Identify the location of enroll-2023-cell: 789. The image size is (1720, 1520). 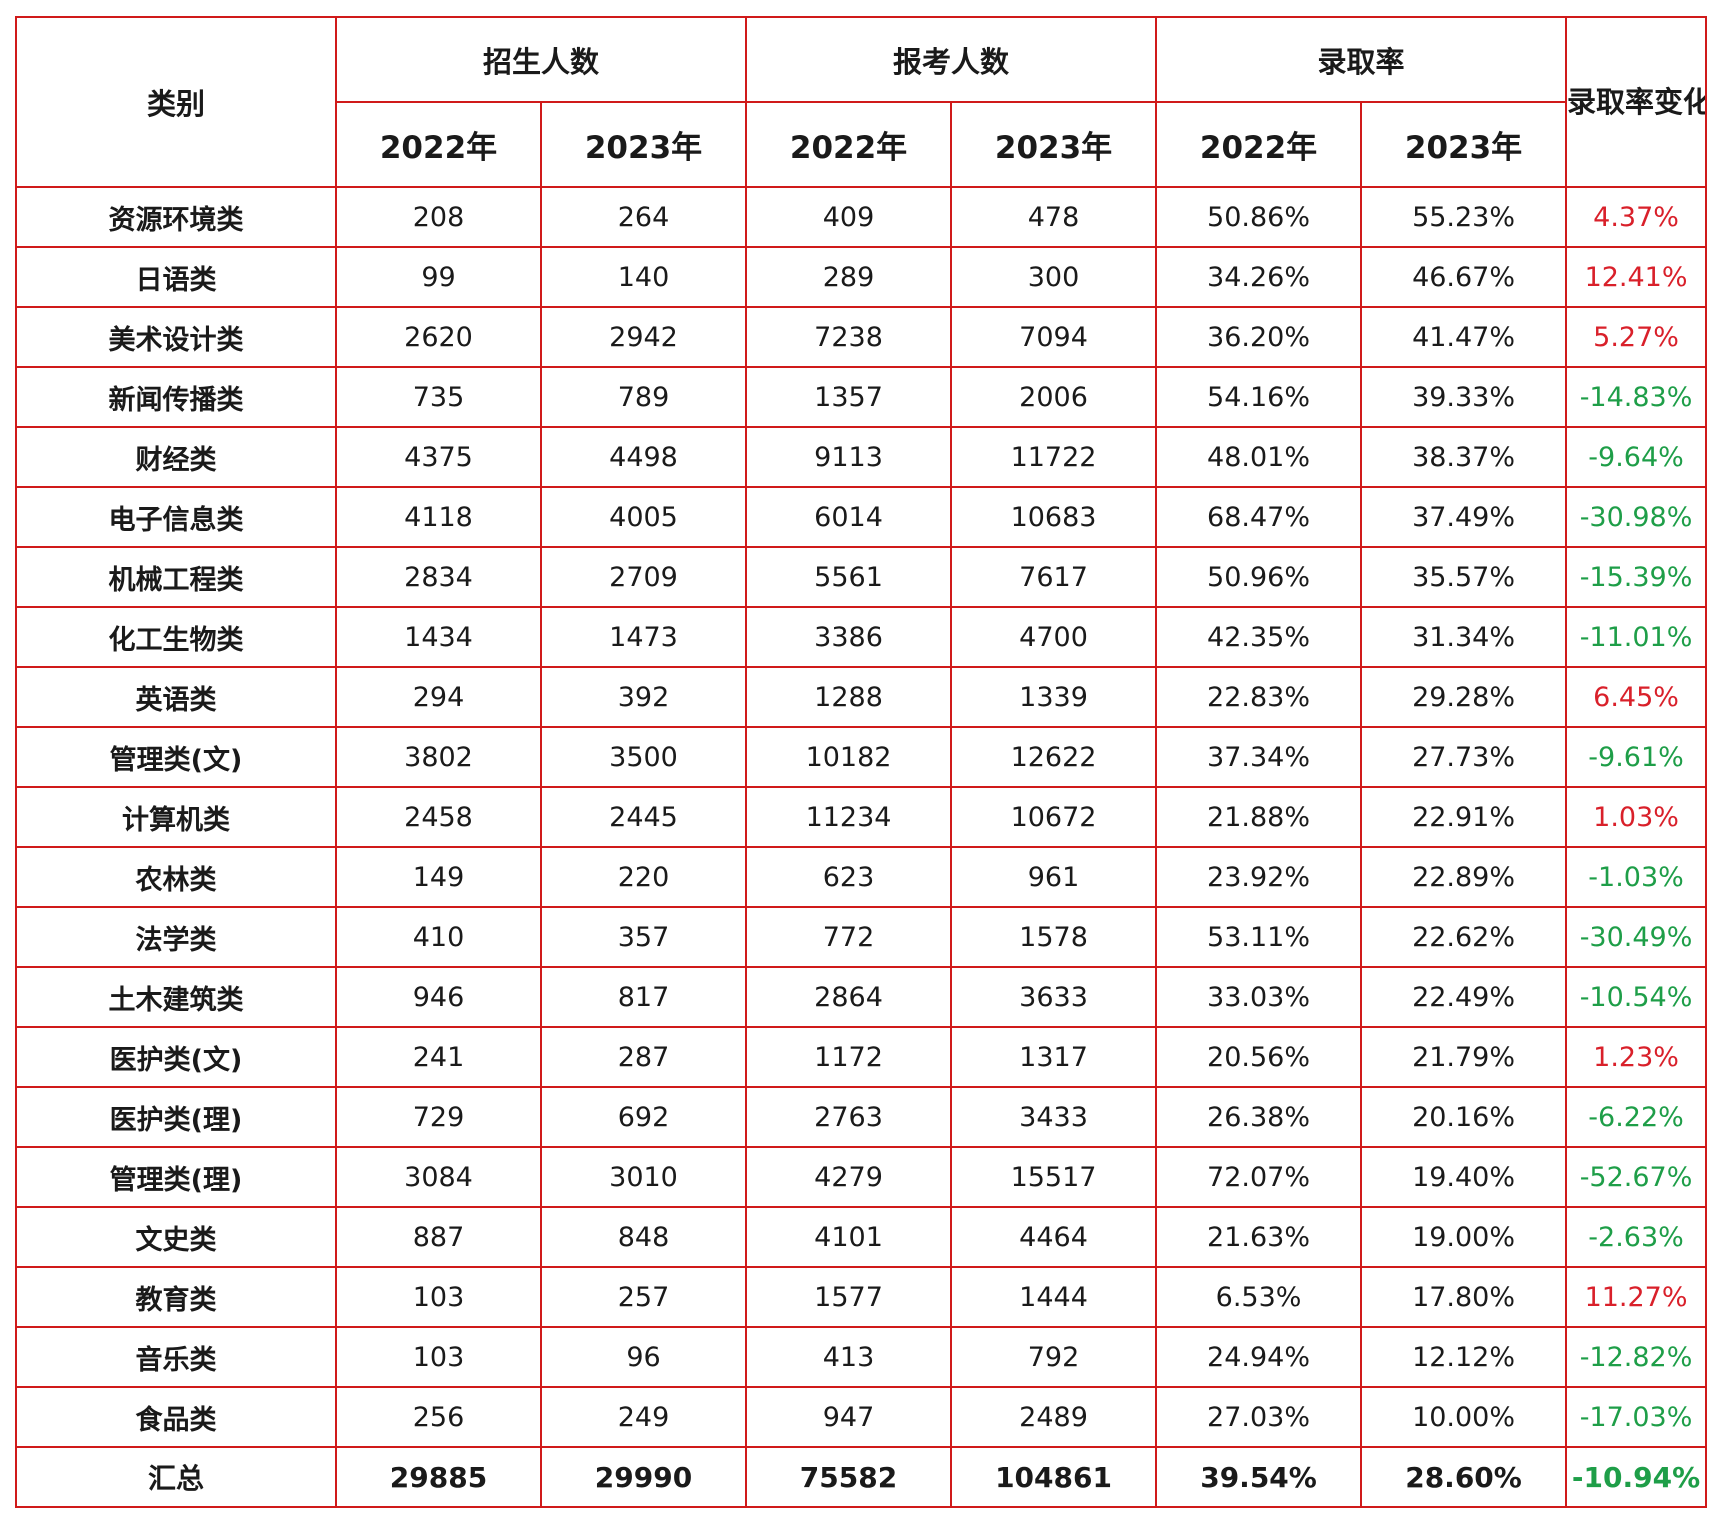
(643, 397).